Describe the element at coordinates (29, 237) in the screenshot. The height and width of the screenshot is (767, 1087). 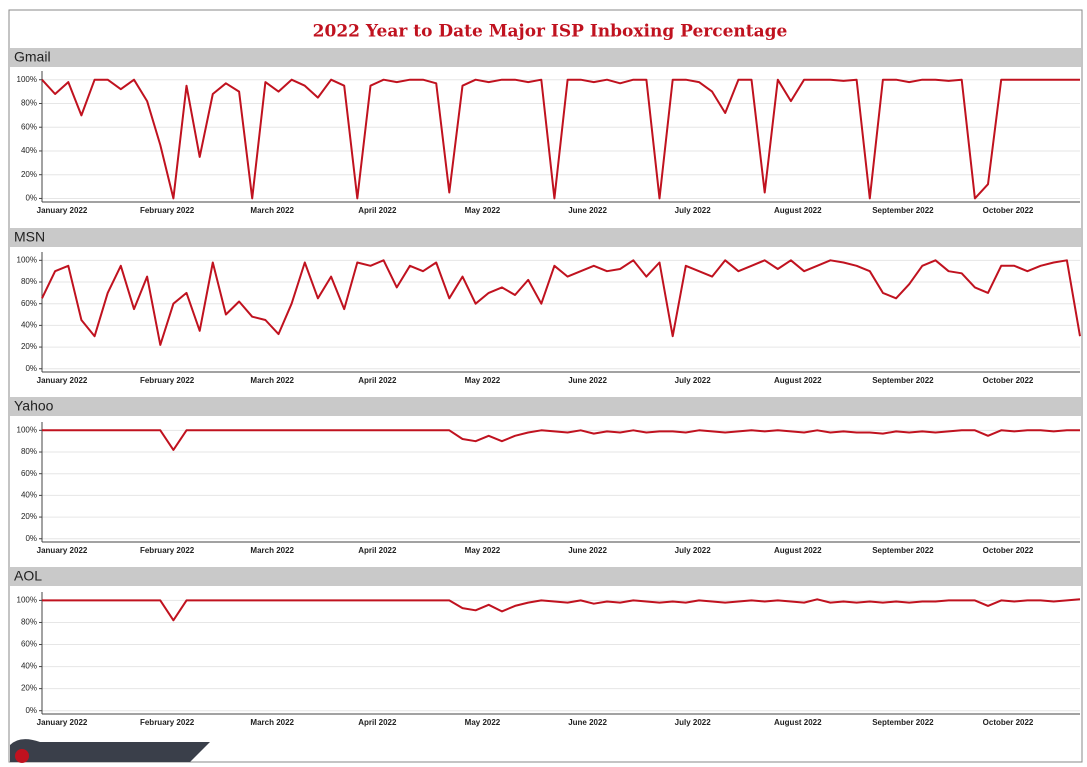
I see `panel-title: MSN` at that location.